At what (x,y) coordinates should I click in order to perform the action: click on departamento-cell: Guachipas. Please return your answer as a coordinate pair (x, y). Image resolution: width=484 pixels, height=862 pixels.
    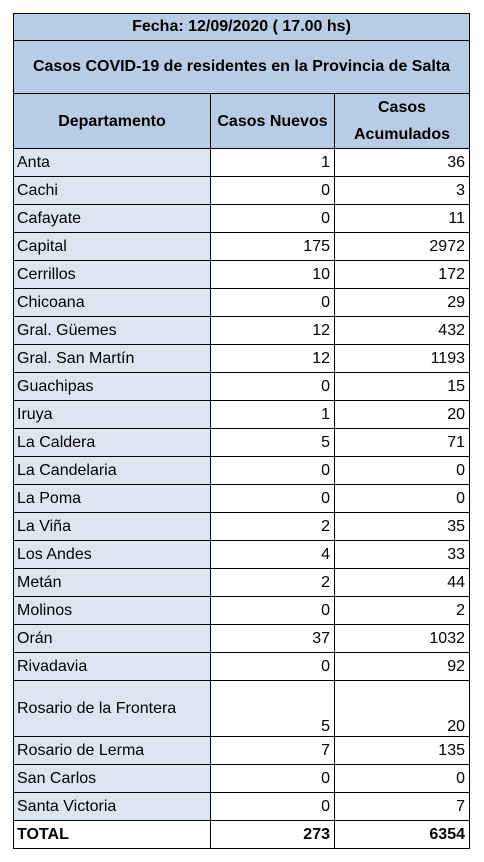
    Looking at the image, I should click on (112, 386).